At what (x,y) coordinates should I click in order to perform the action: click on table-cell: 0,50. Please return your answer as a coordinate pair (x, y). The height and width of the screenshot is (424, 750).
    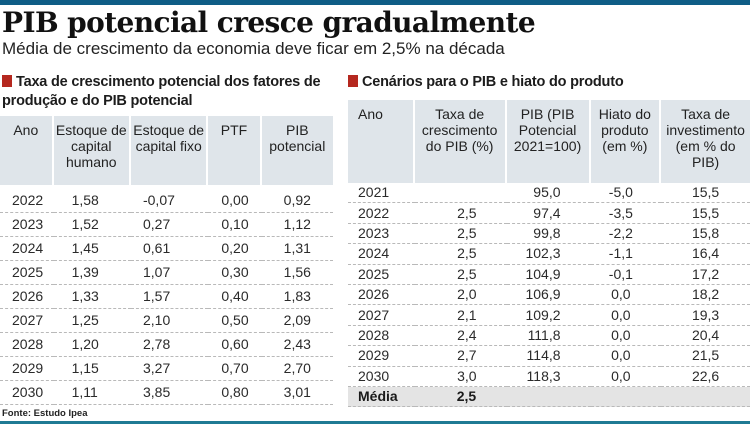
    Looking at the image, I should click on (235, 321).